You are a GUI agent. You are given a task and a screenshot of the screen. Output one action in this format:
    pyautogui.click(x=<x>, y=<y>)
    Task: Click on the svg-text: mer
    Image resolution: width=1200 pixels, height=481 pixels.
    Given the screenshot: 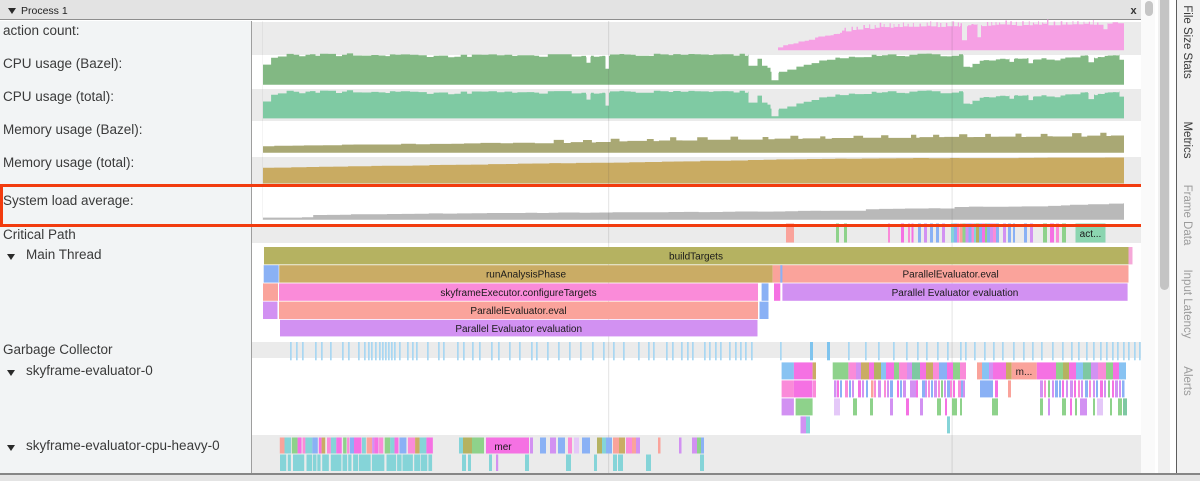 What is the action you would take?
    pyautogui.click(x=503, y=447)
    